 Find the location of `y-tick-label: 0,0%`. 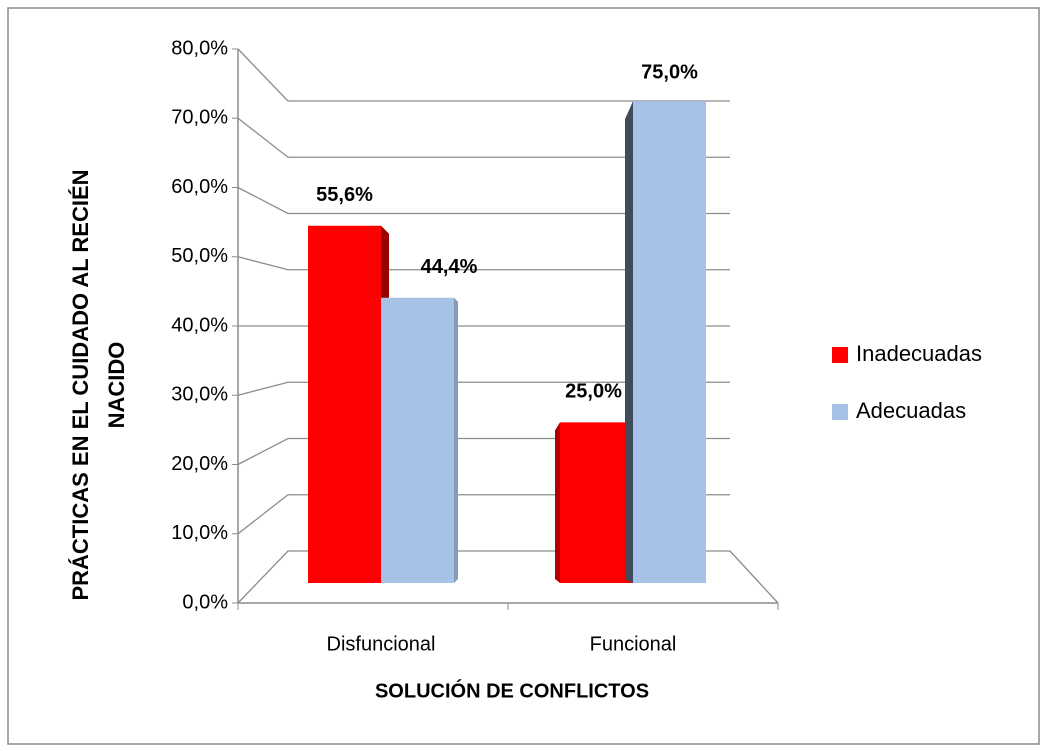

y-tick-label: 0,0% is located at coordinates (205, 602).